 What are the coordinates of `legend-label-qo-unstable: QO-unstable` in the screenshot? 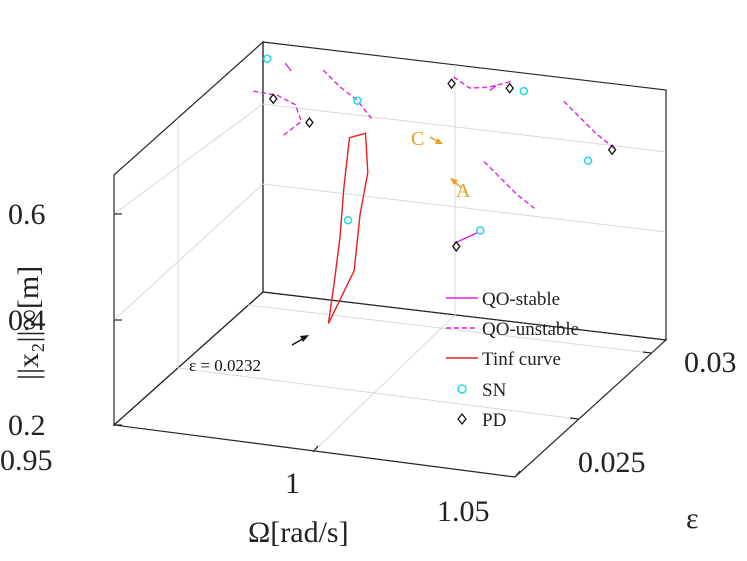 It's located at (530, 329).